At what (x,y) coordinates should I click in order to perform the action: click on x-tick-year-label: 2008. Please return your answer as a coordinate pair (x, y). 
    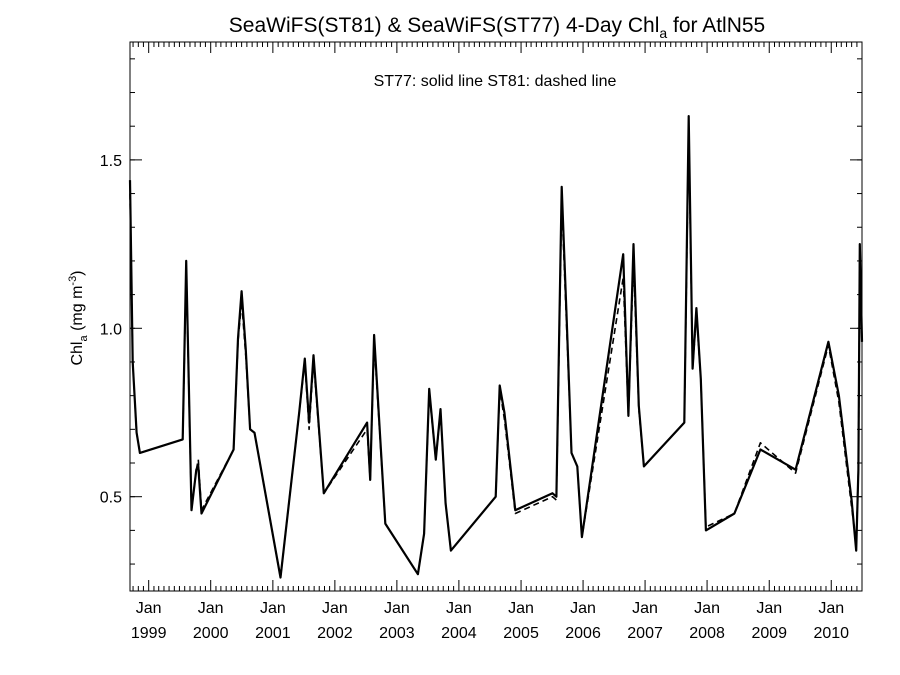
    Looking at the image, I should click on (707, 633).